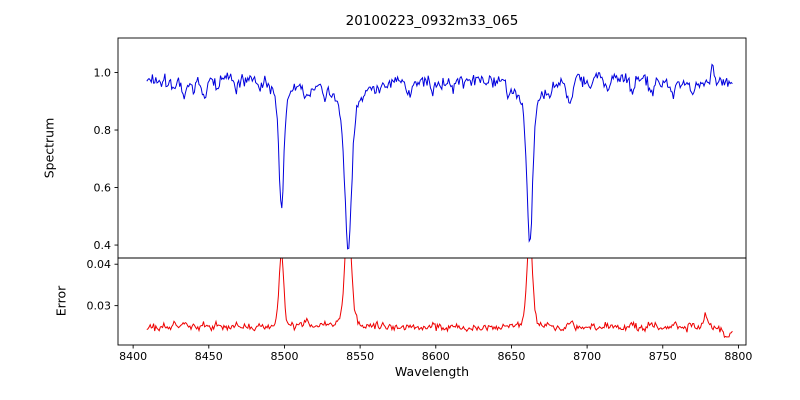 Image resolution: width=800 pixels, height=400 pixels. Describe the element at coordinates (103, 245) in the screenshot. I see `y-tick-label-spectrum: 0.4` at that location.